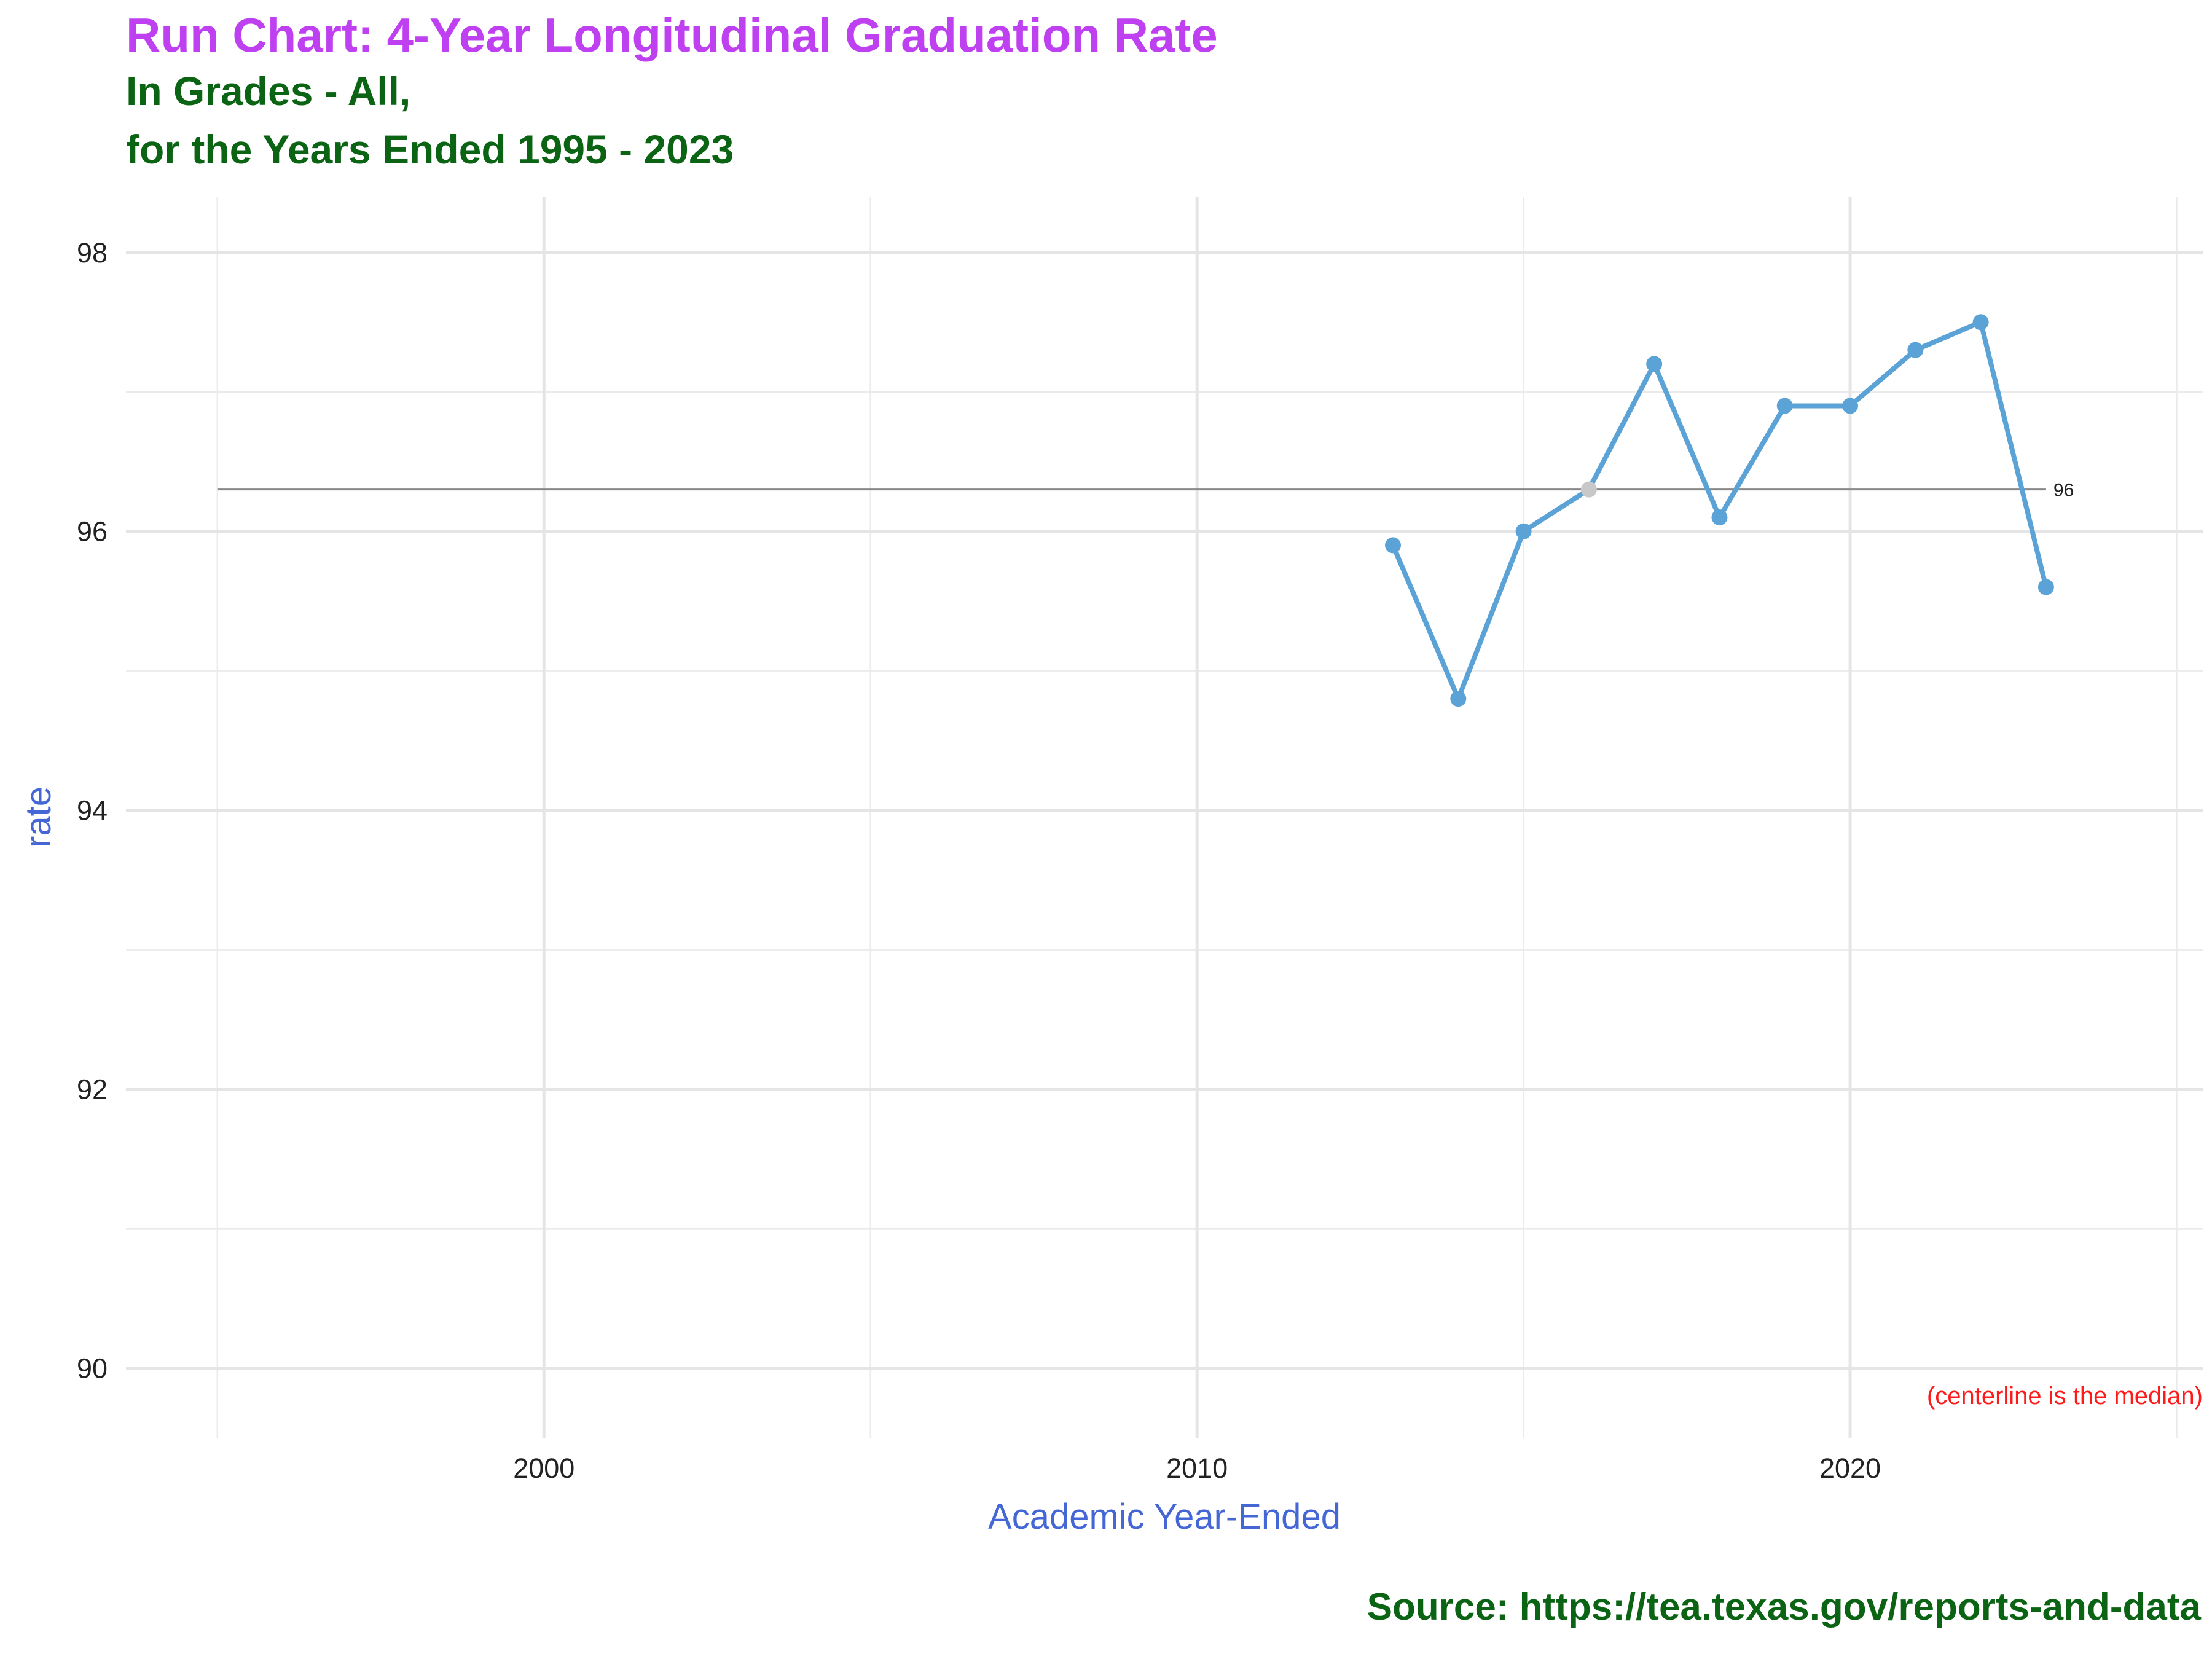 This screenshot has width=2212, height=1659. Describe the element at coordinates (1164, 1517) in the screenshot. I see `x-axis-title: Academic Year-Ended` at that location.